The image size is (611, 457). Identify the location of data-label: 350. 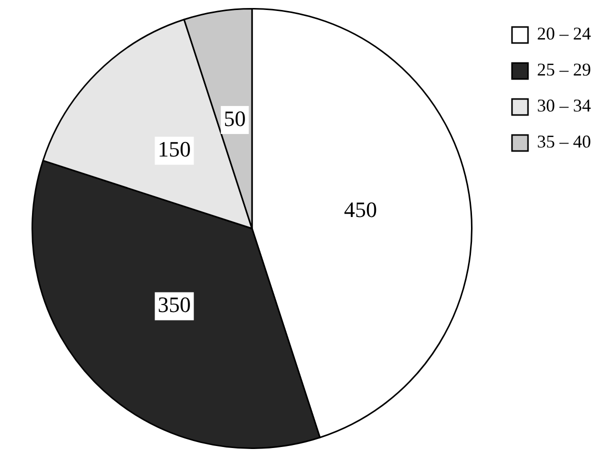
(174, 304).